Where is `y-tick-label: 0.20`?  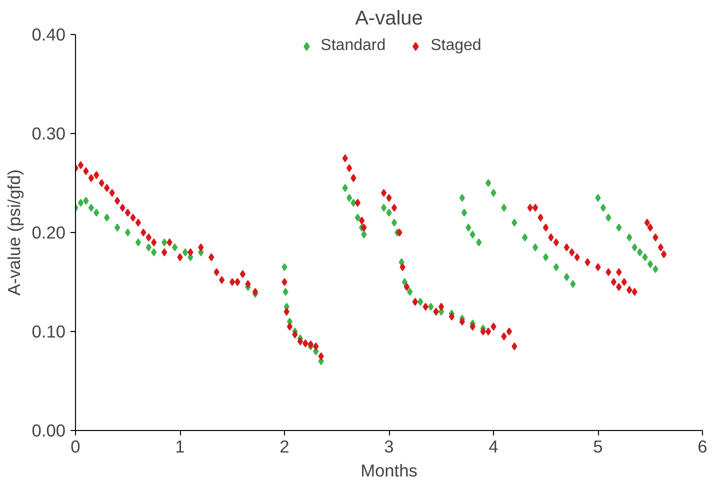 y-tick-label: 0.20 is located at coordinates (49, 232).